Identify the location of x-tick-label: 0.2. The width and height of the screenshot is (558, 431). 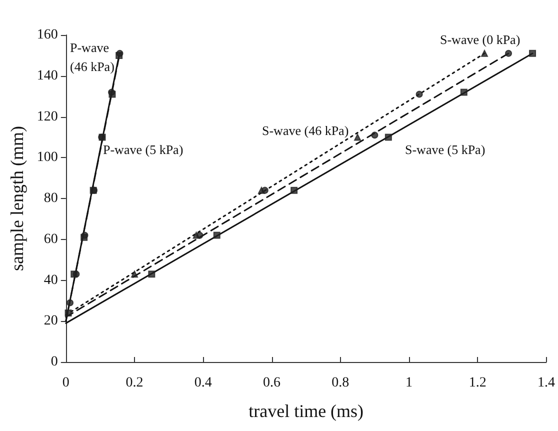
(135, 383).